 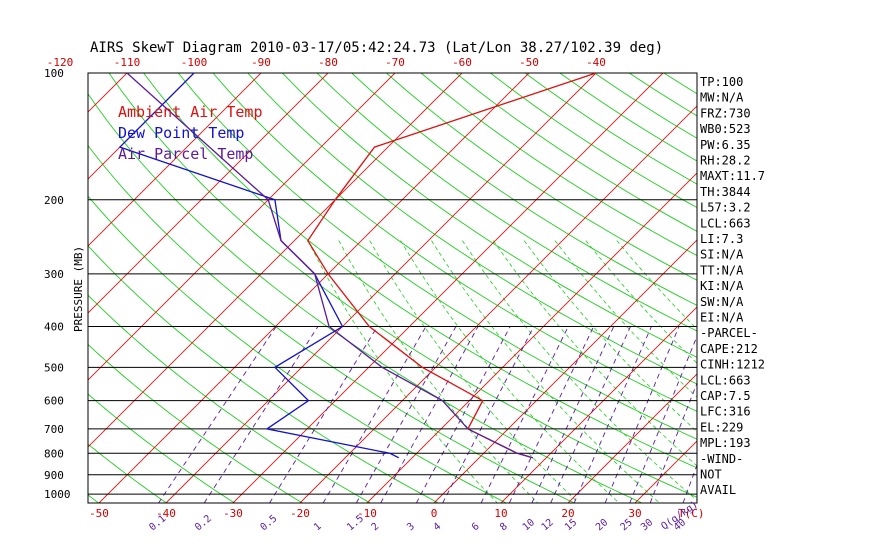 What do you see at coordinates (99, 513) in the screenshot?
I see `bottom-temp-tick-label: -50` at bounding box center [99, 513].